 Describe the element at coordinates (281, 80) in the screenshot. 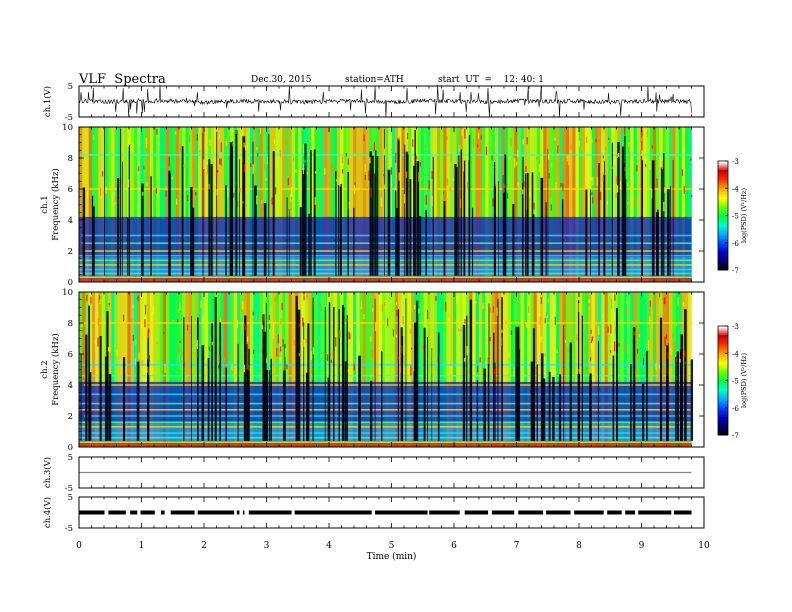

I see `date-label: Dec.30, 2015` at that location.